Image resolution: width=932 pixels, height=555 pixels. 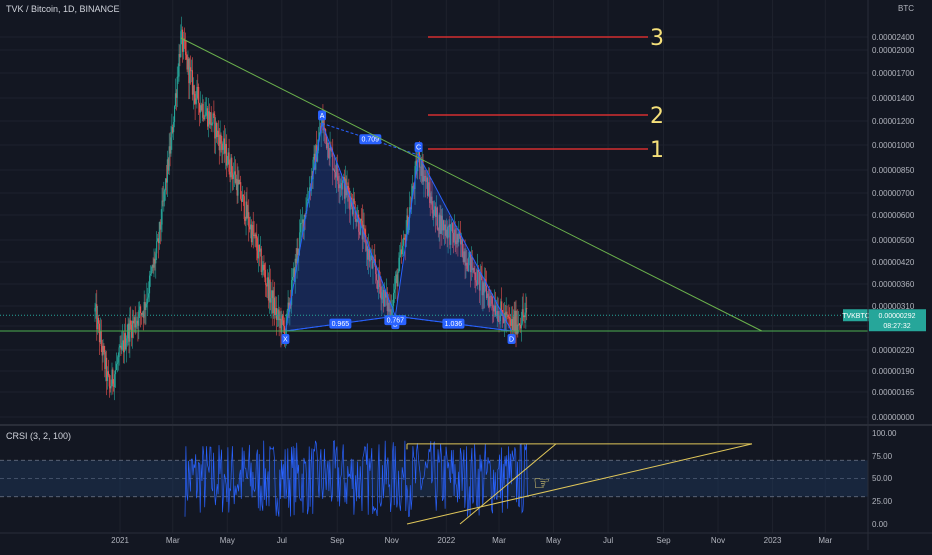 What do you see at coordinates (579, 484) in the screenshot?
I see `crsi-long-line` at bounding box center [579, 484].